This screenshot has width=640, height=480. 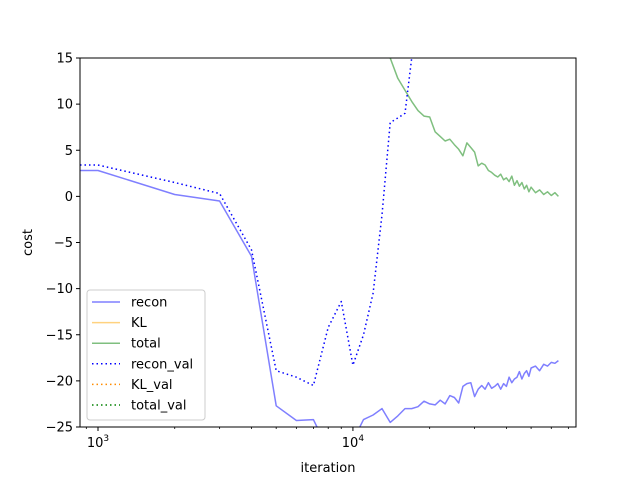 I want to click on legend: recon KL total recon_val KL_val total_val, so click(x=146, y=355).